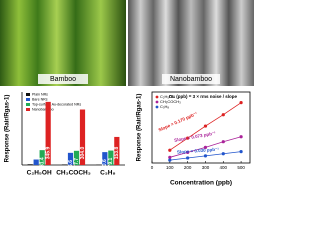 This screenshot has width=320, height=240. What do you see at coordinates (241, 167) in the screenshot?
I see `x-tick-label: 500` at bounding box center [241, 167].